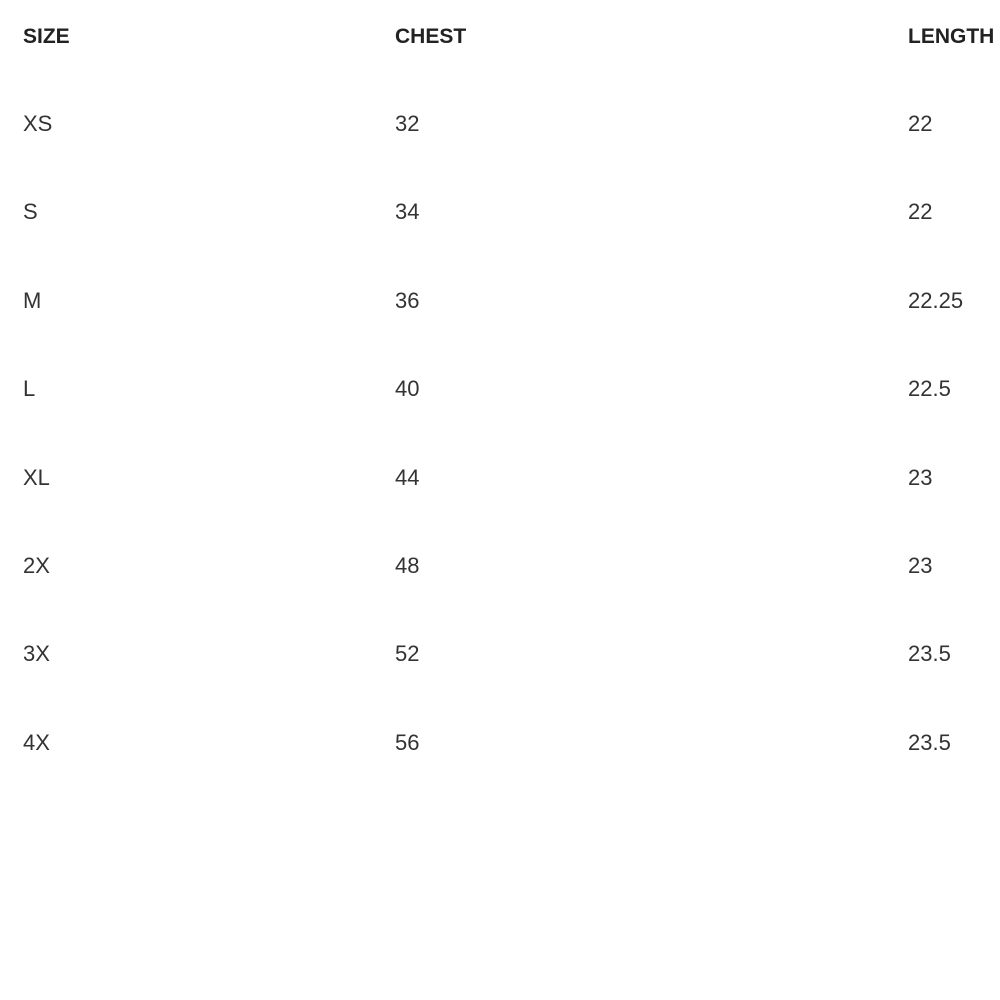 This screenshot has height=1000, width=1000. Describe the element at coordinates (36, 477) in the screenshot. I see `table-cell: XL` at that location.